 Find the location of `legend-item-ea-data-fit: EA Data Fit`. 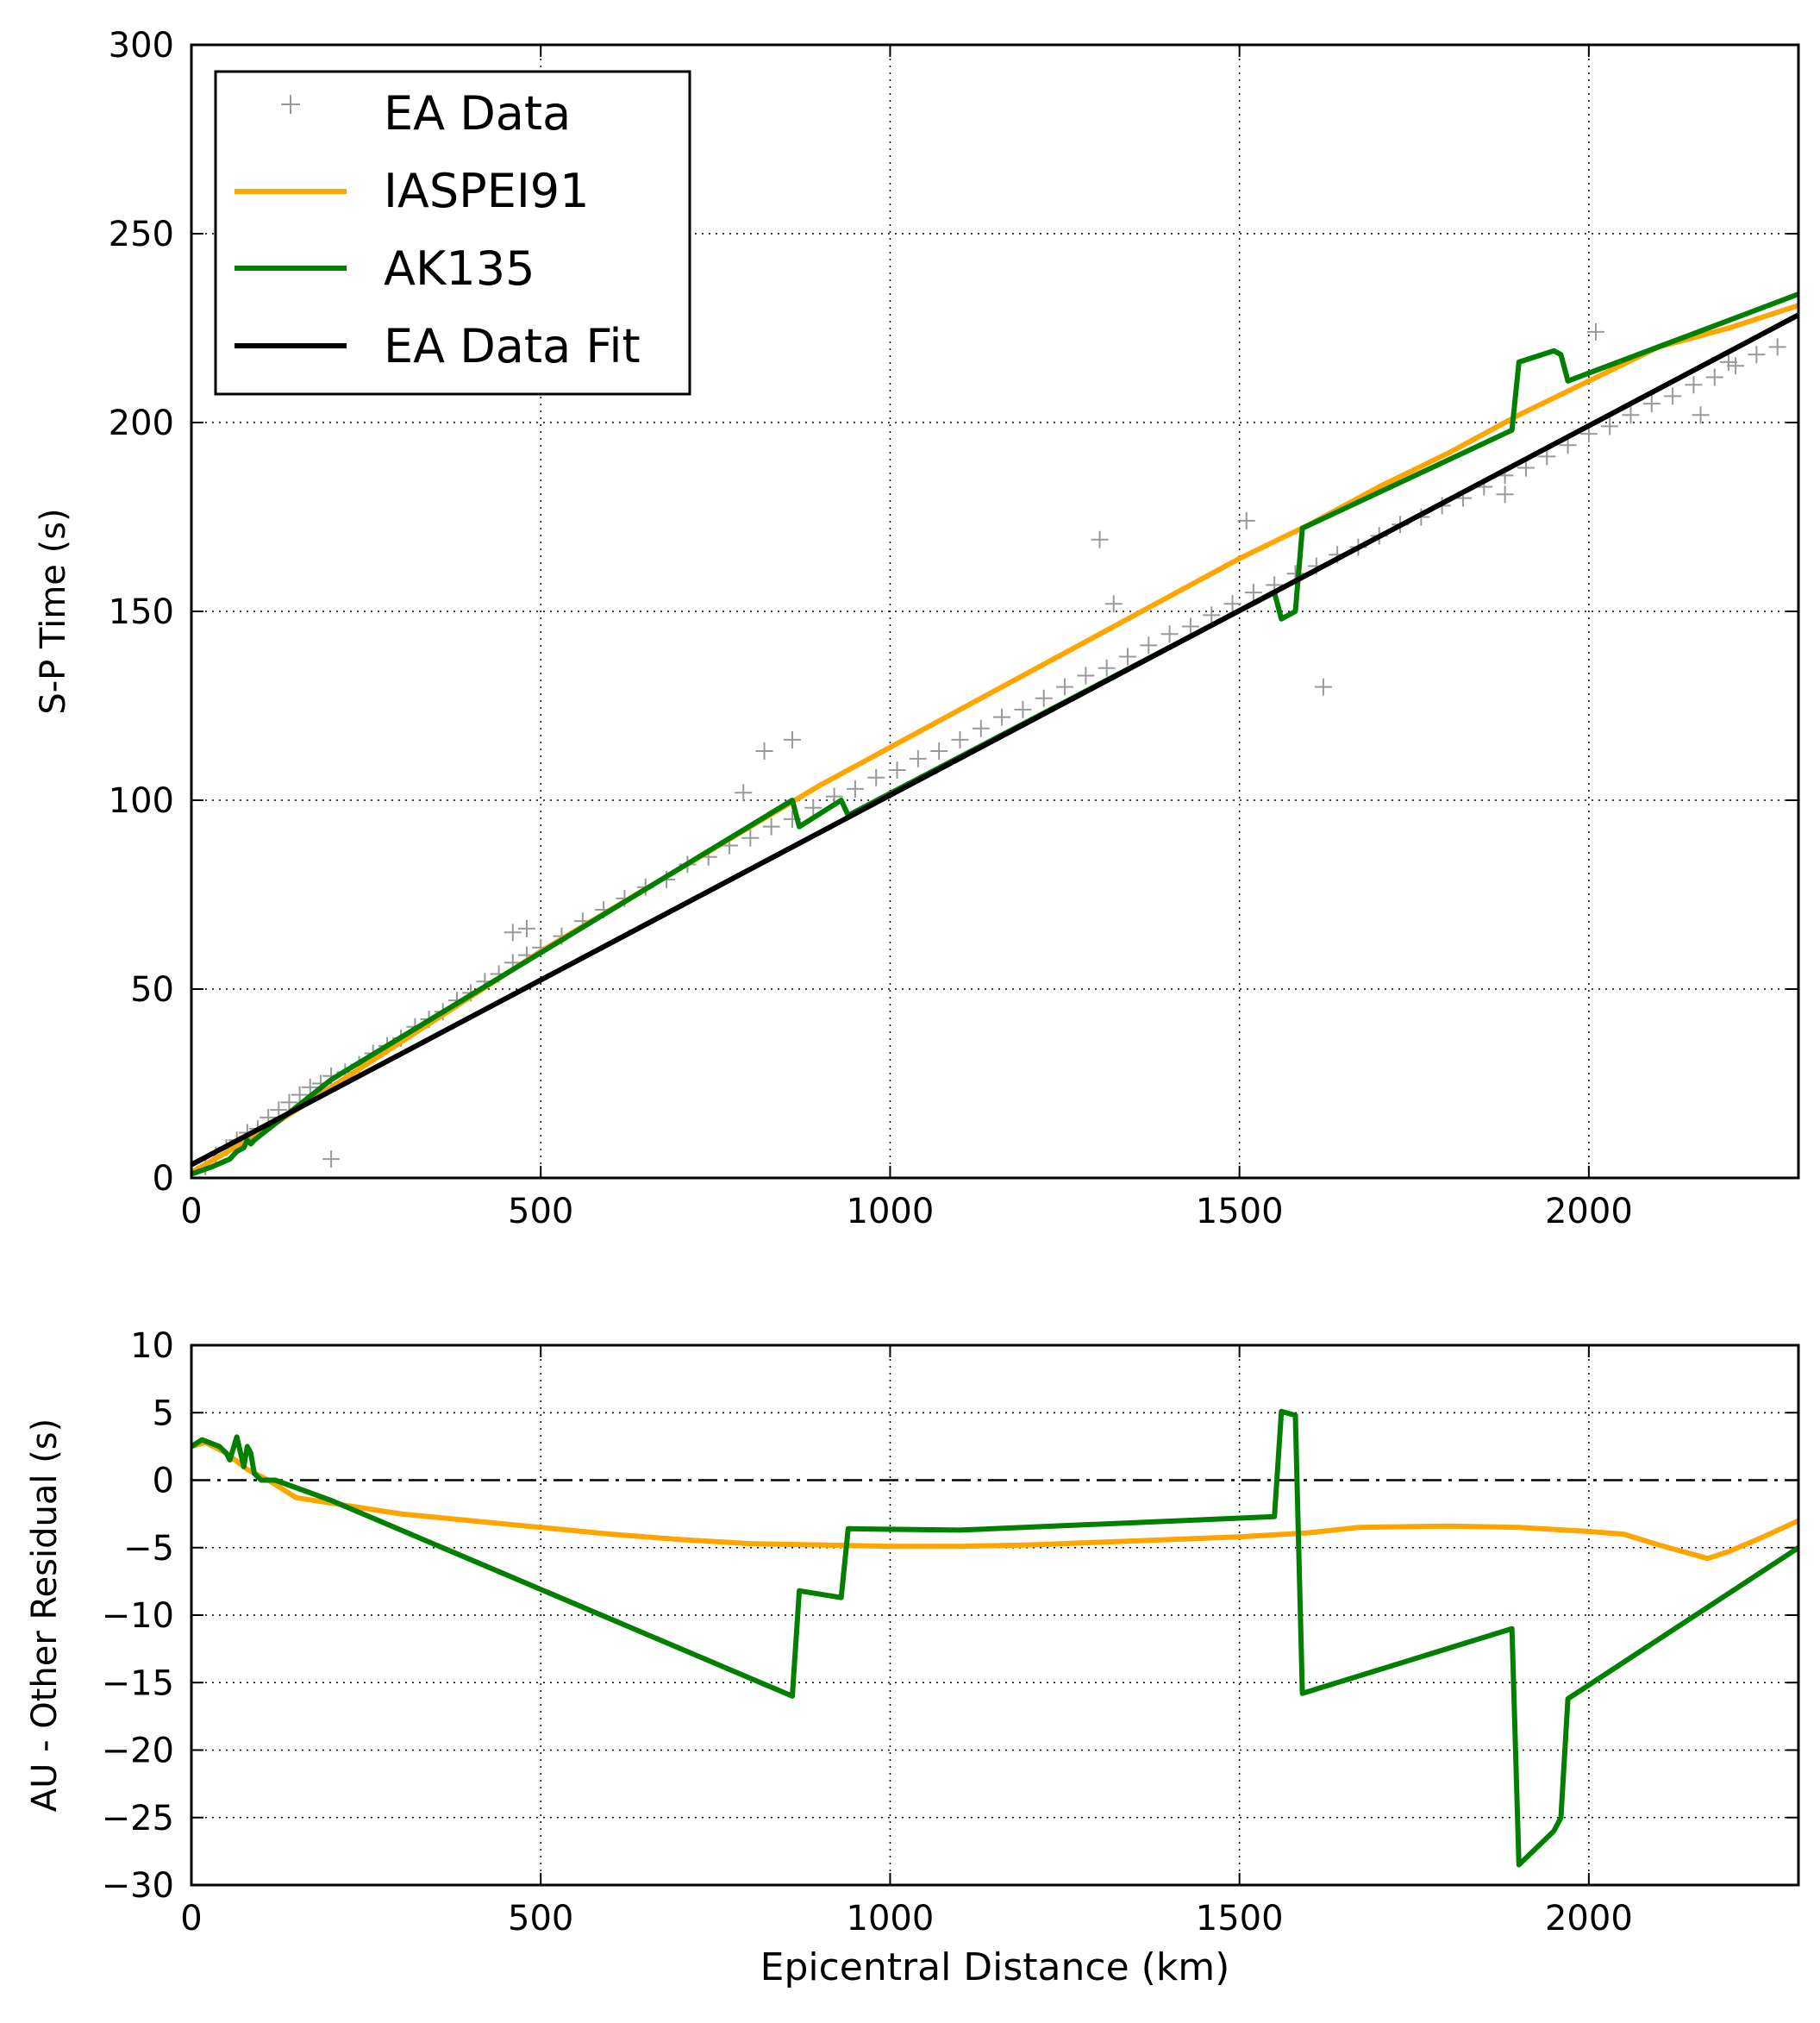

legend-item-ea-data-fit: EA Data Fit is located at coordinates (438, 346).